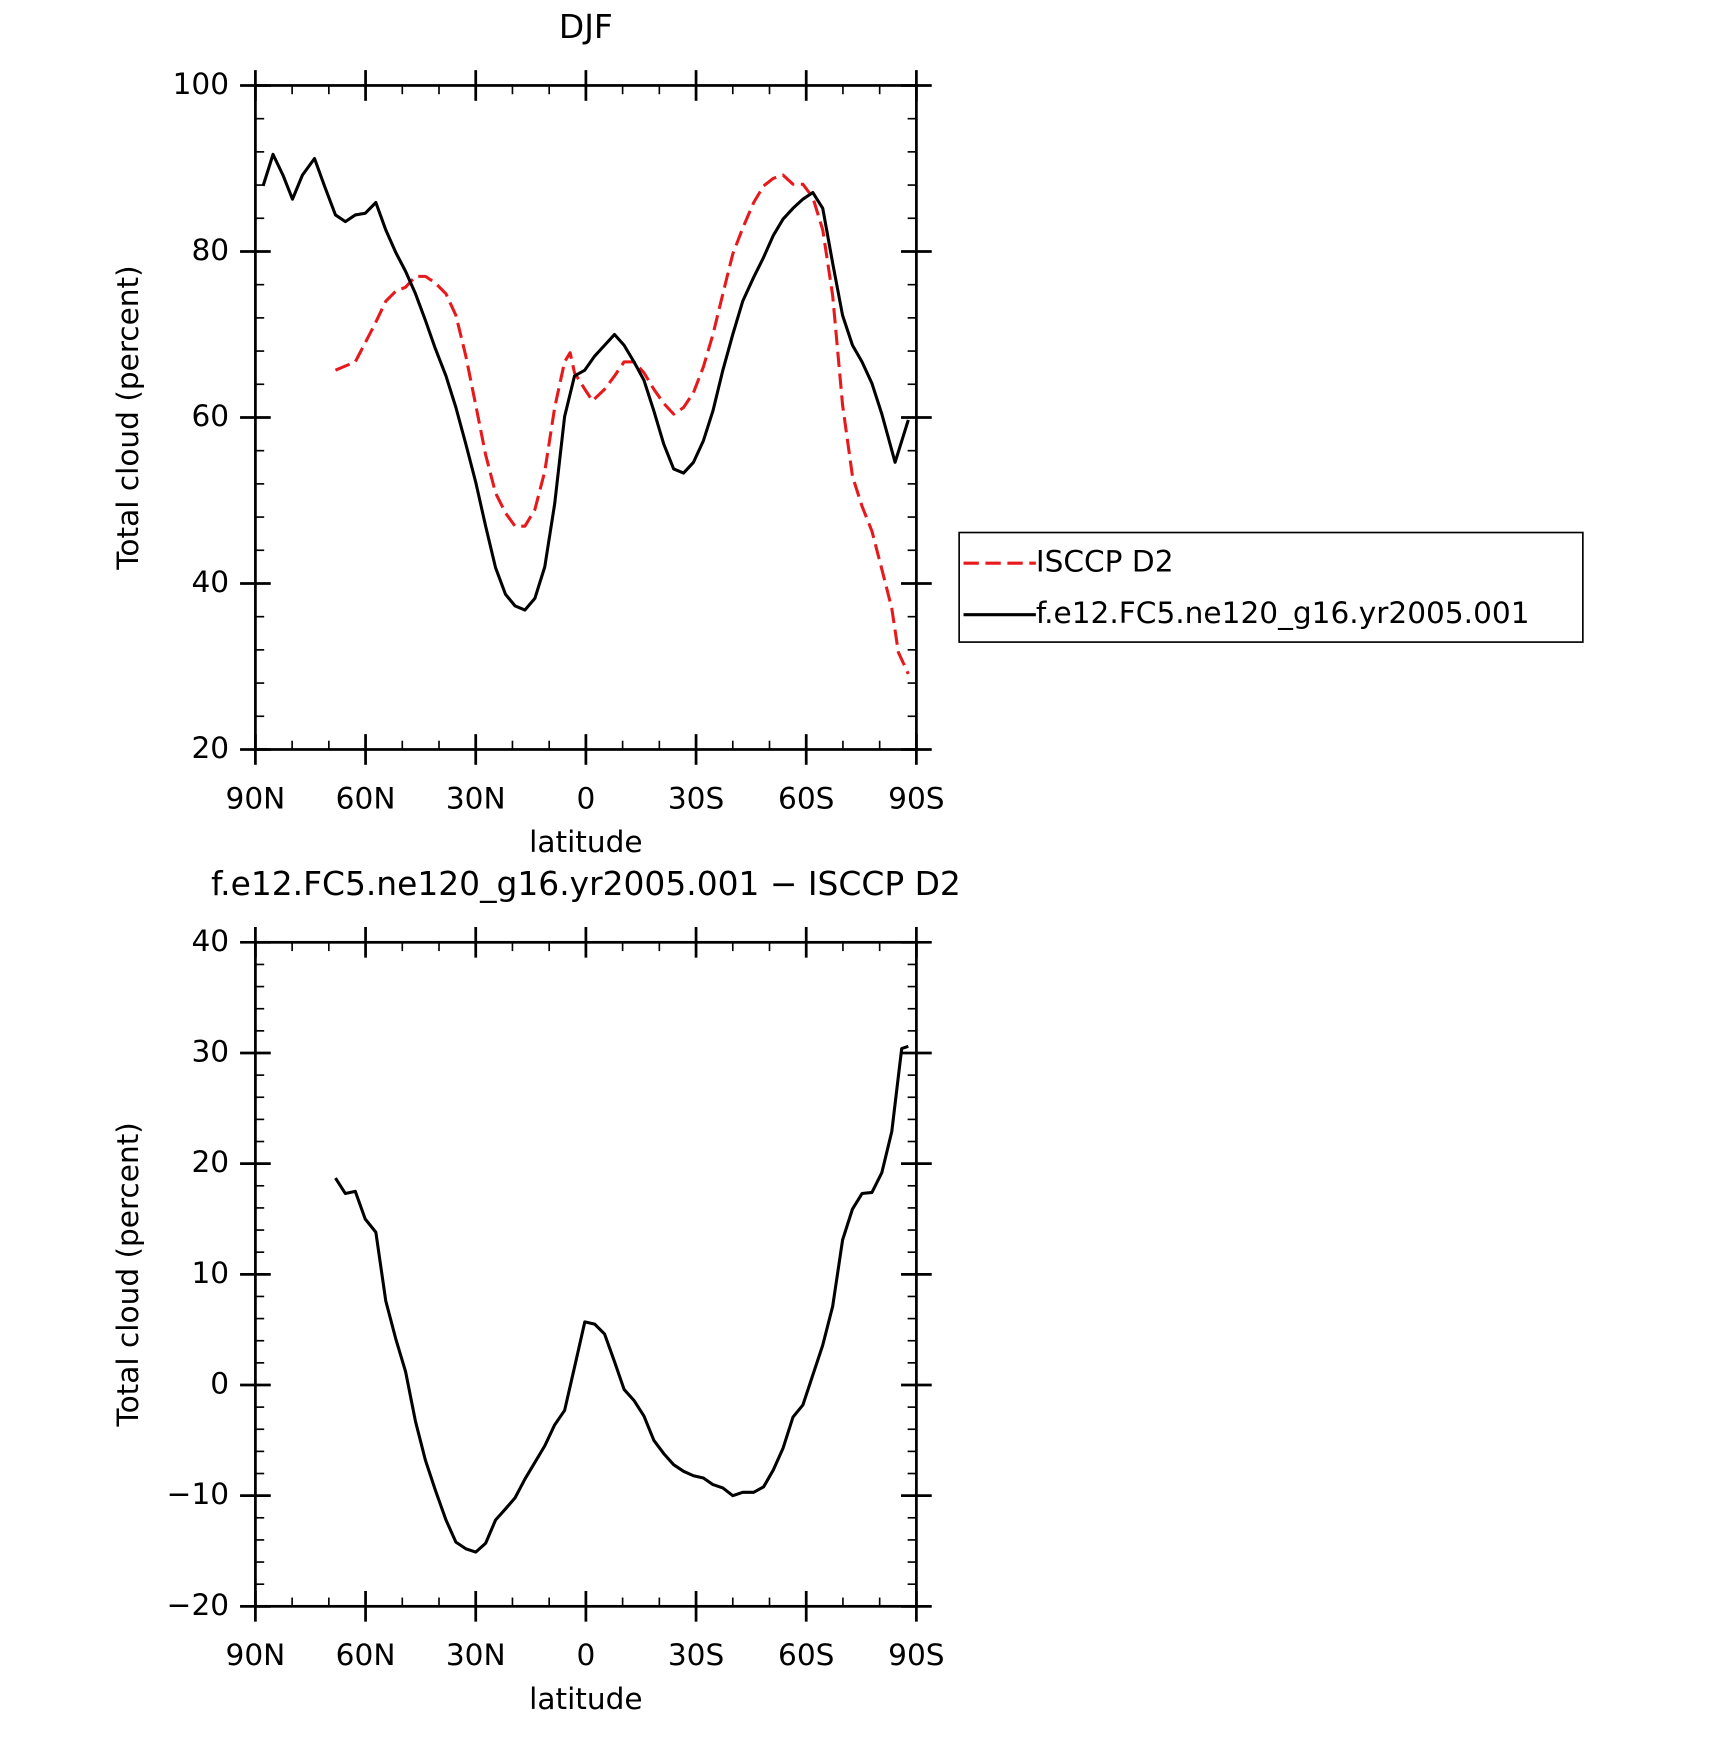  Describe the element at coordinates (1283, 613) in the screenshot. I see `legend-label: f.e12.FC5.ne120_g16.yr2005.001` at that location.